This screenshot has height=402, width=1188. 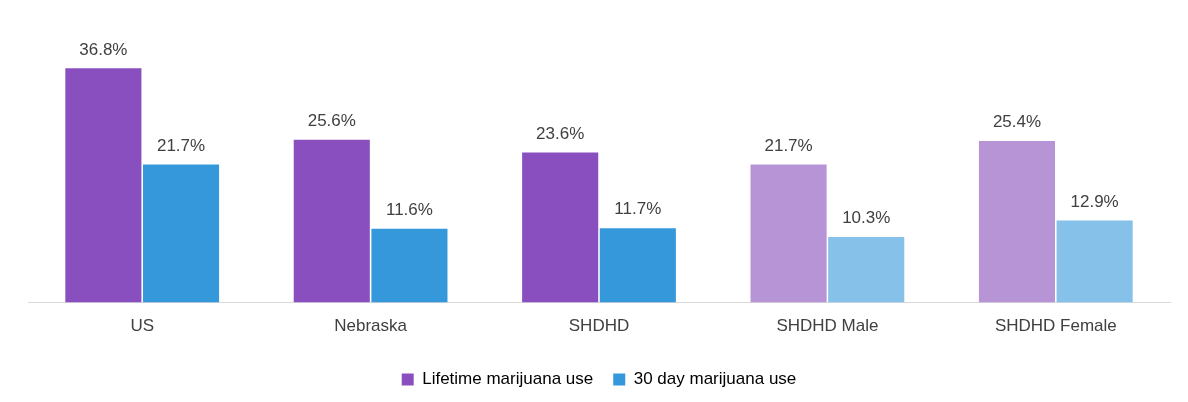 I want to click on data-label: 36.8%, so click(x=103, y=49).